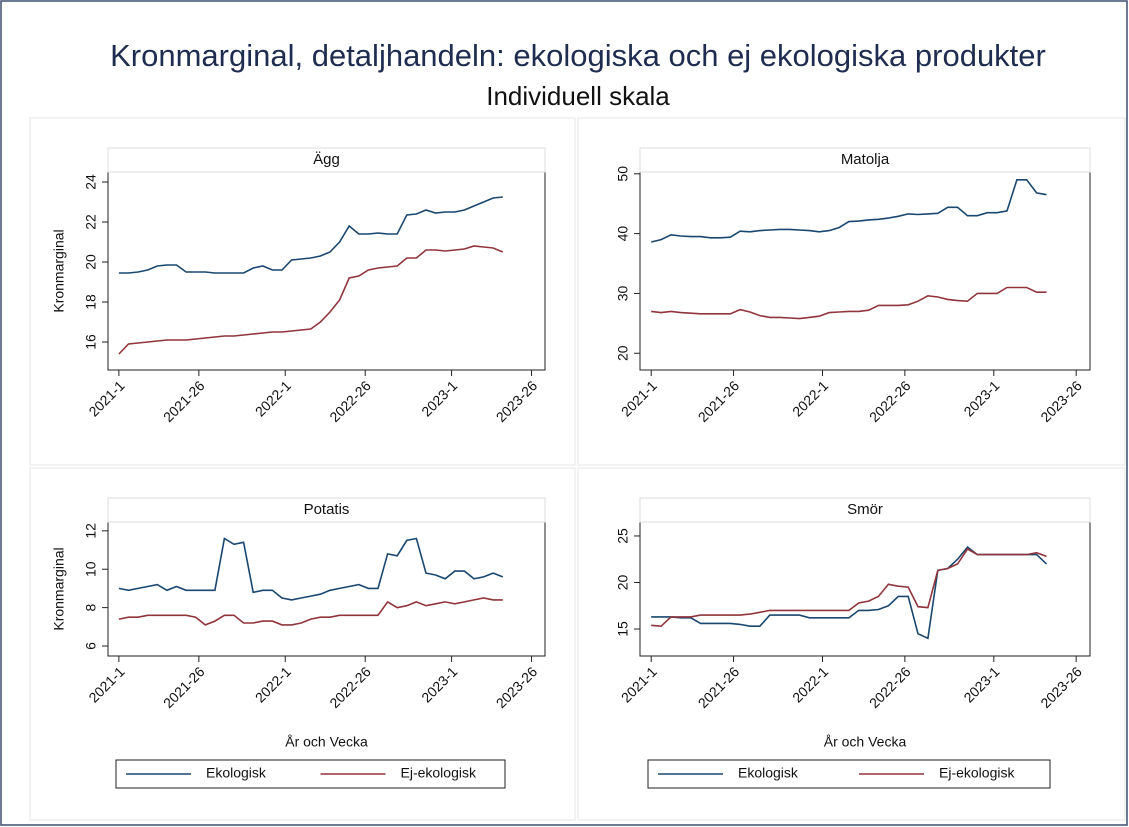 Image resolution: width=1129 pixels, height=827 pixels. What do you see at coordinates (91, 302) in the screenshot?
I see `y-tick-label: 18` at bounding box center [91, 302].